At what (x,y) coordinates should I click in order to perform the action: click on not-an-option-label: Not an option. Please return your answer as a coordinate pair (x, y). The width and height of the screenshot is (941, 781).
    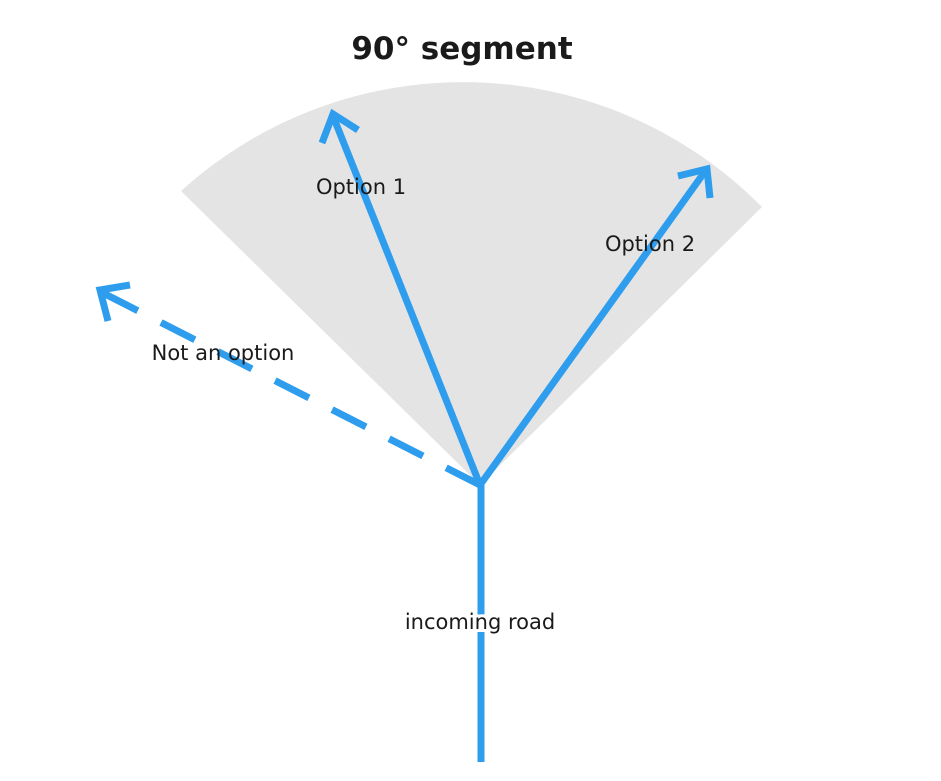
    Looking at the image, I should click on (223, 353).